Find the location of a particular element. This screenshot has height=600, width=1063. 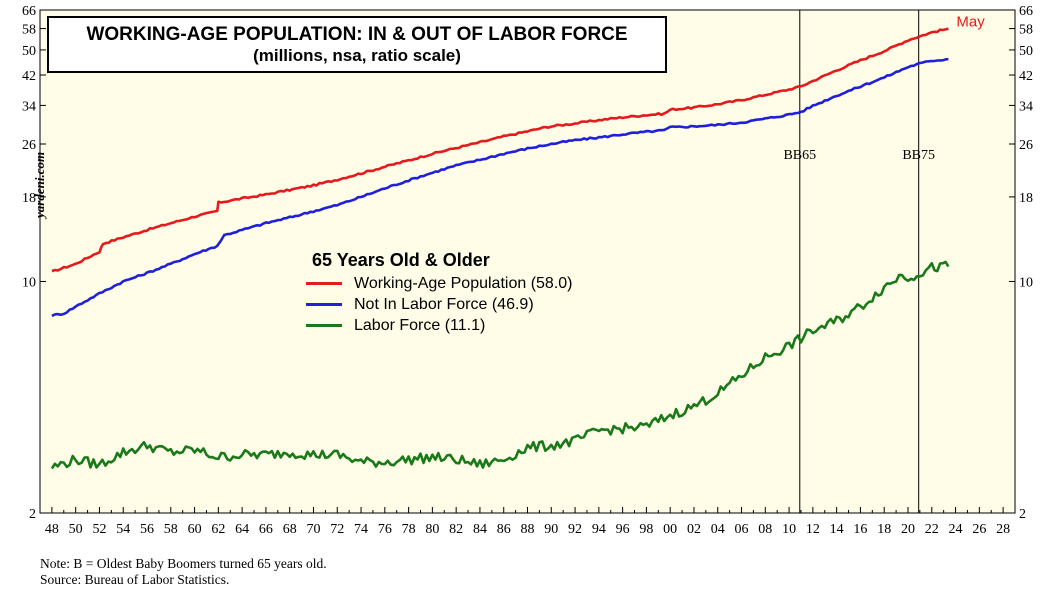

legend-swatch-blue is located at coordinates (324, 304).